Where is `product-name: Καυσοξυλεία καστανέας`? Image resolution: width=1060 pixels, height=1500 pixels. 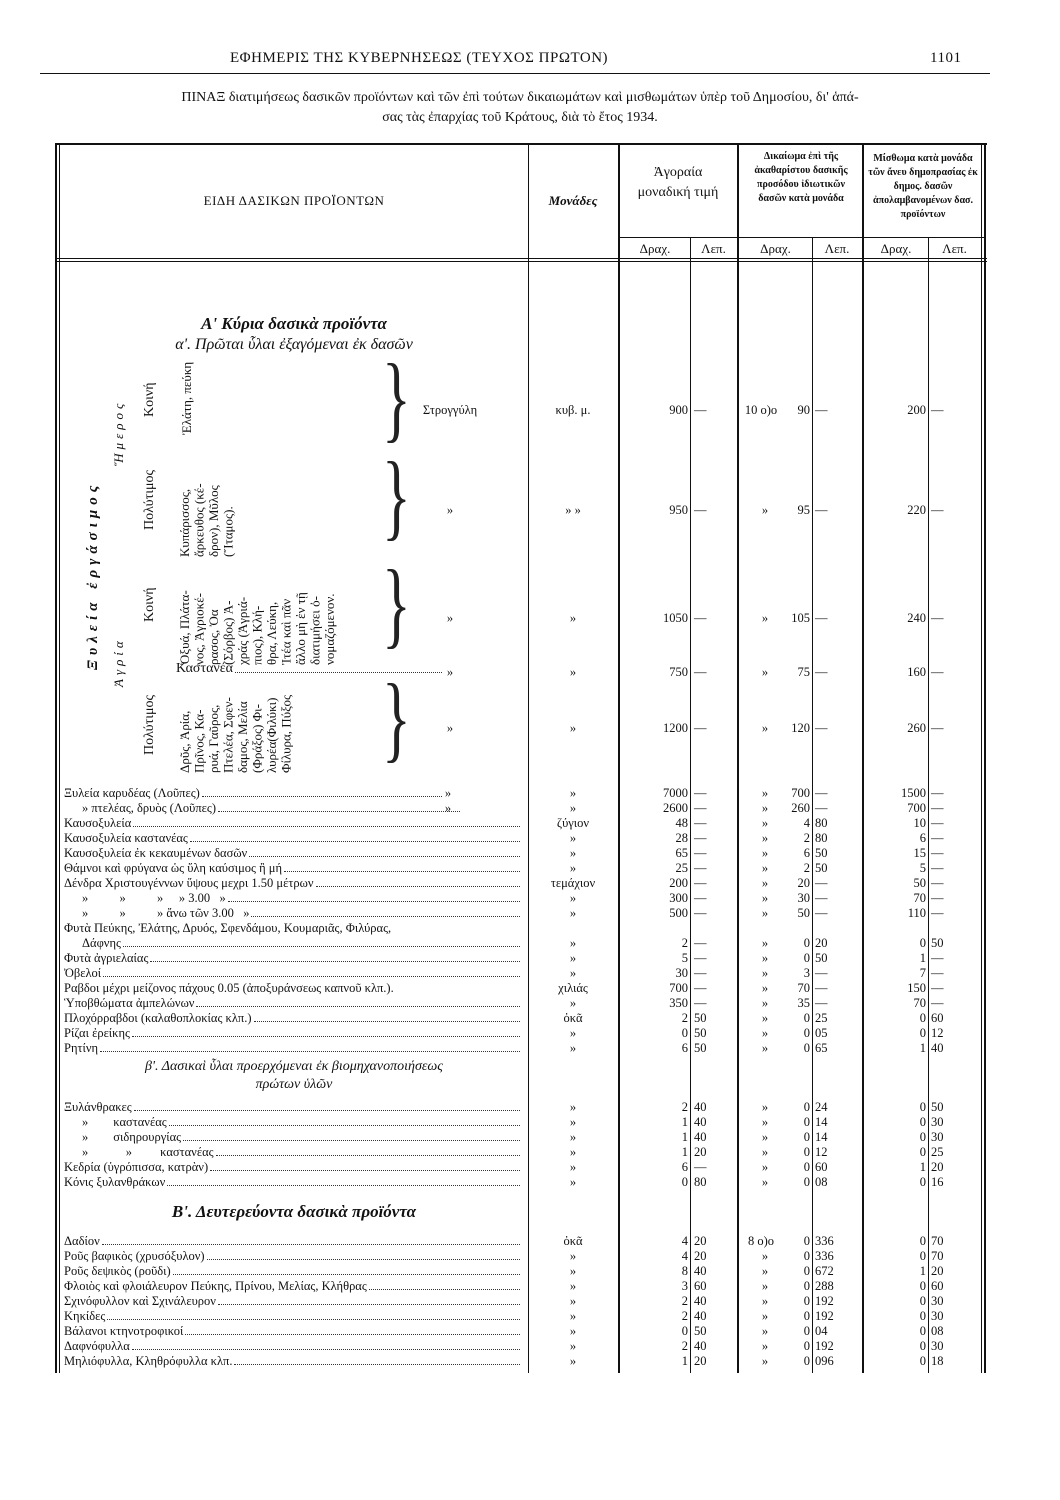 product-name: Καυσοξυλεία καστανέας is located at coordinates (293, 838).